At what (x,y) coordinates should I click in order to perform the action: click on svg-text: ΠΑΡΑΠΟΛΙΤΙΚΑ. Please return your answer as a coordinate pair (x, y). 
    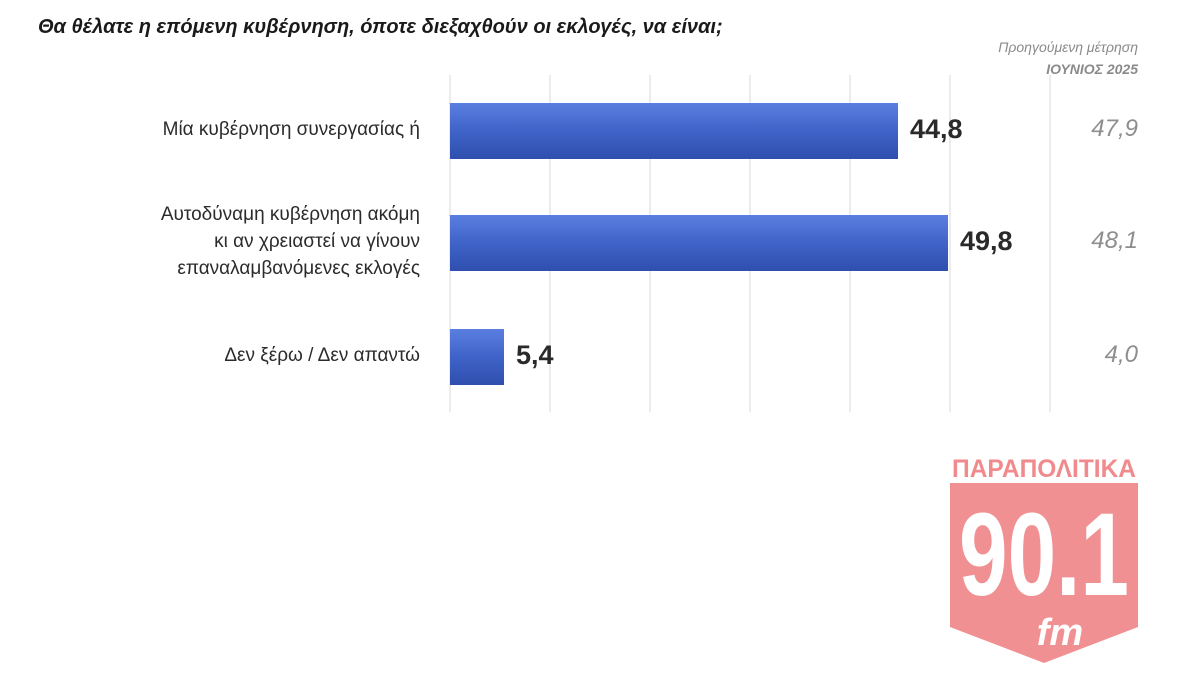
    Looking at the image, I should click on (1044, 469).